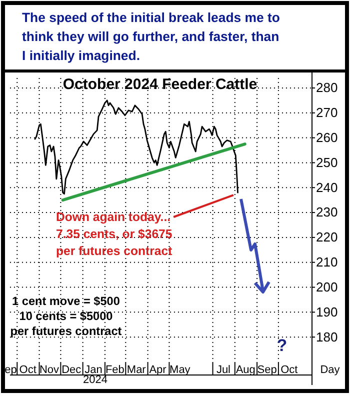  I want to click on x-tick-label: Sep, so click(267, 370).